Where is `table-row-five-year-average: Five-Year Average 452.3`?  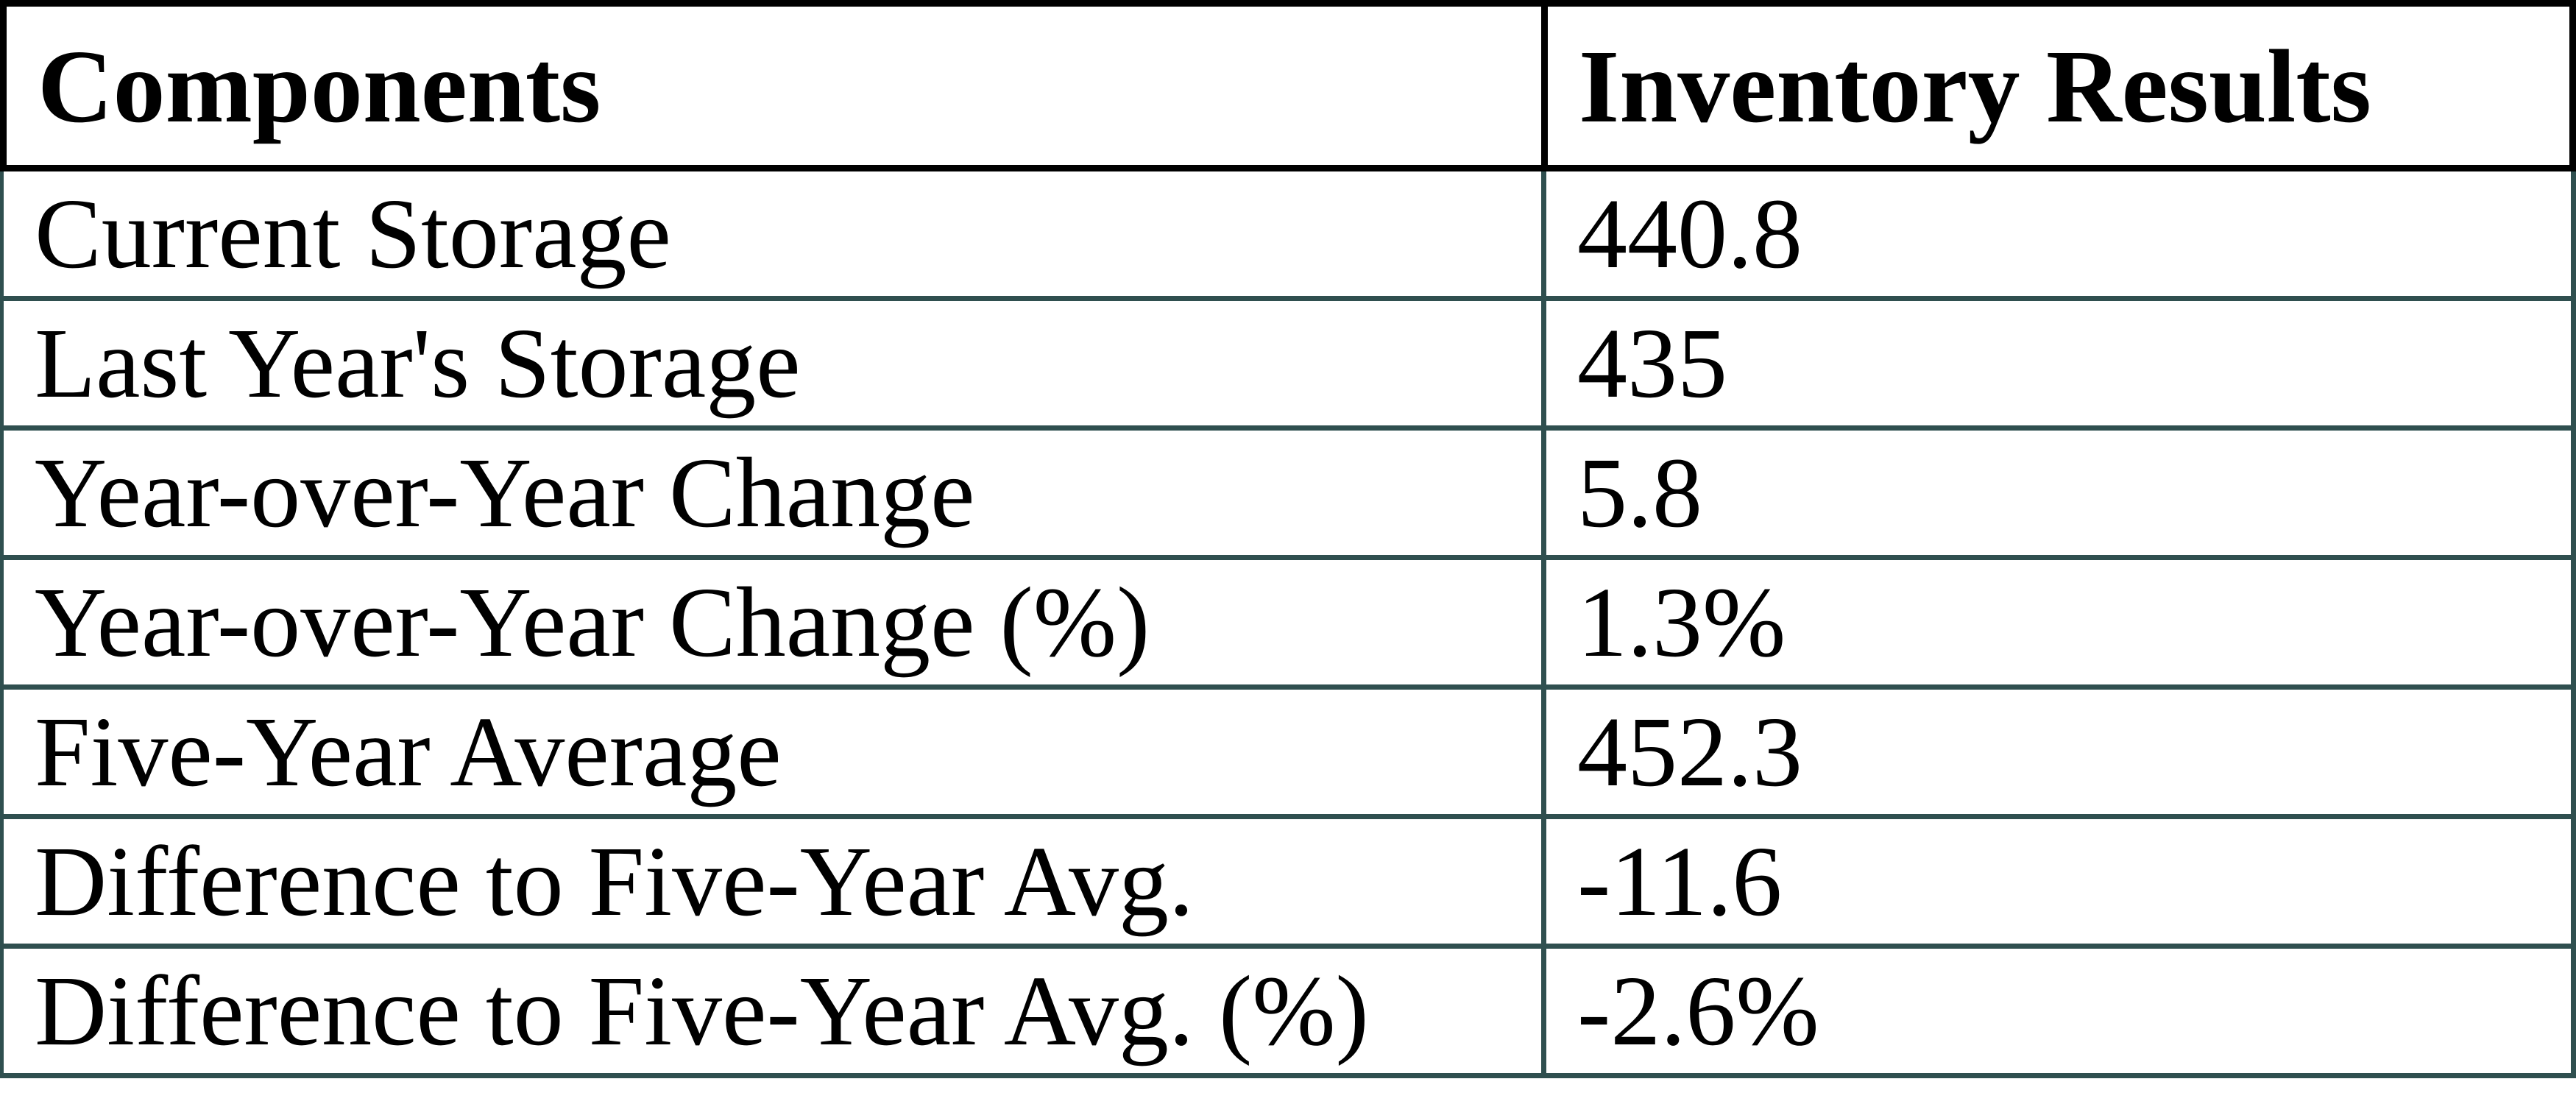 table-row-five-year-average: Five-Year Average 452.3 is located at coordinates (1288, 755).